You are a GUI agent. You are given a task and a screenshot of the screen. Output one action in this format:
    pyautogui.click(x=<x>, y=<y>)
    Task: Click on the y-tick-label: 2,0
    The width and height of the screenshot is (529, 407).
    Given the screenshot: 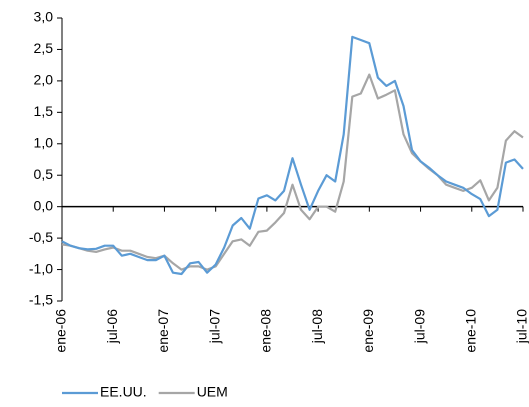 What is the action you would take?
    pyautogui.click(x=44, y=80)
    